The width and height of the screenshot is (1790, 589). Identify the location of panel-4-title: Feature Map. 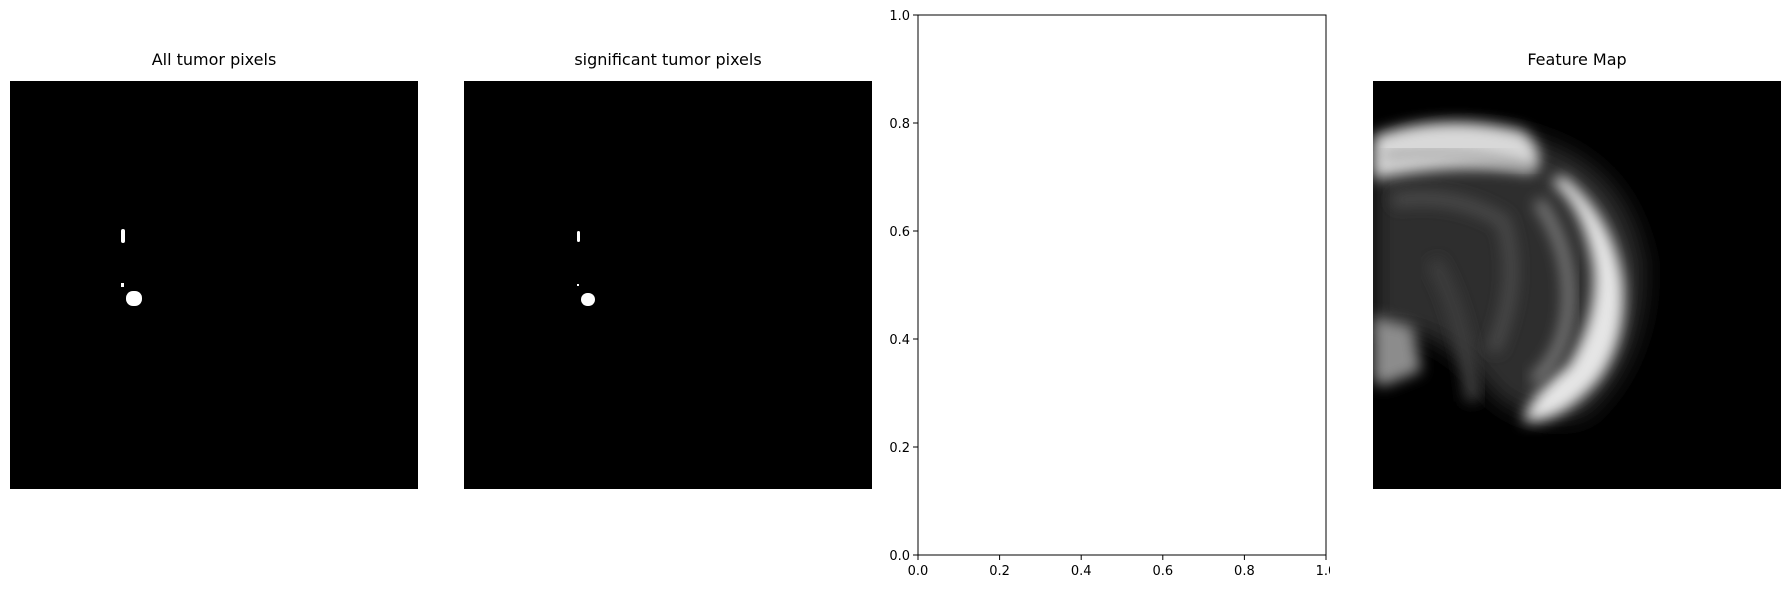
(1577, 59).